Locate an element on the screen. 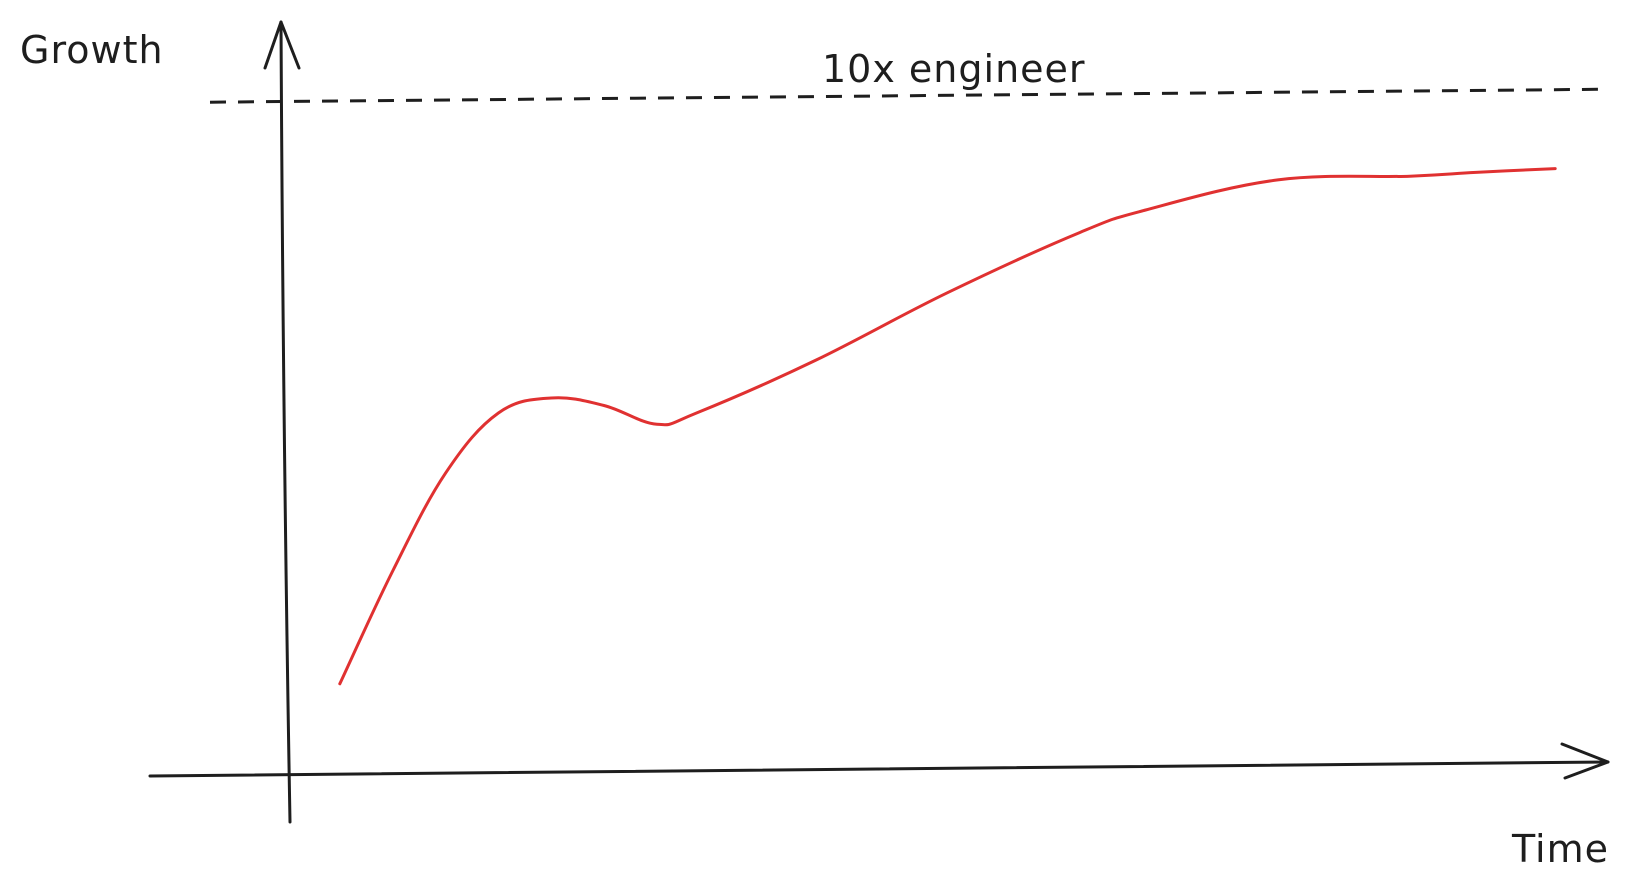 This screenshot has width=1626, height=892. x-axis-arrowhead is located at coordinates (1585, 761).